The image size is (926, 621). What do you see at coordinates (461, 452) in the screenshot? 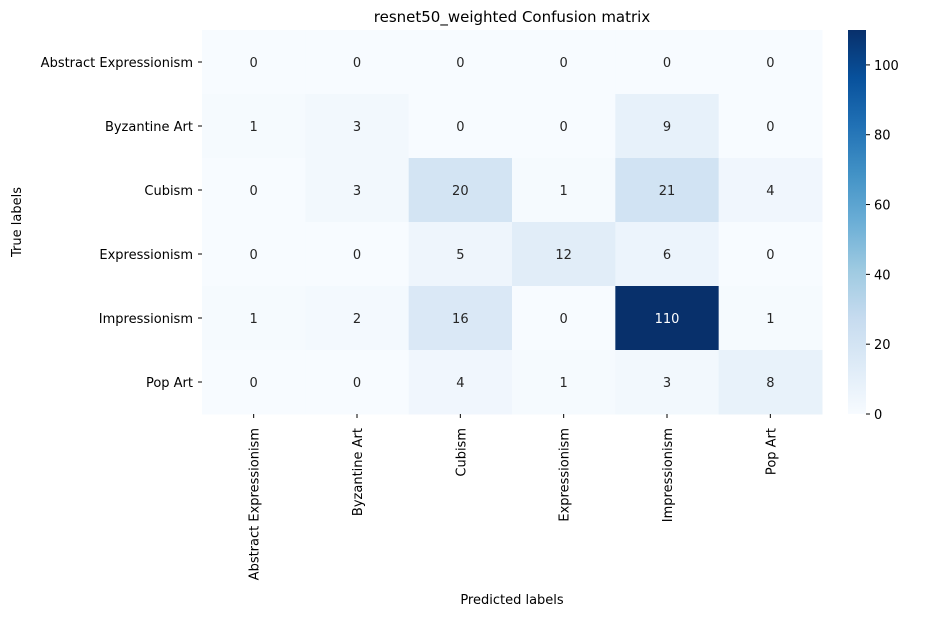
I see `x-tick-label: Cubism` at bounding box center [461, 452].